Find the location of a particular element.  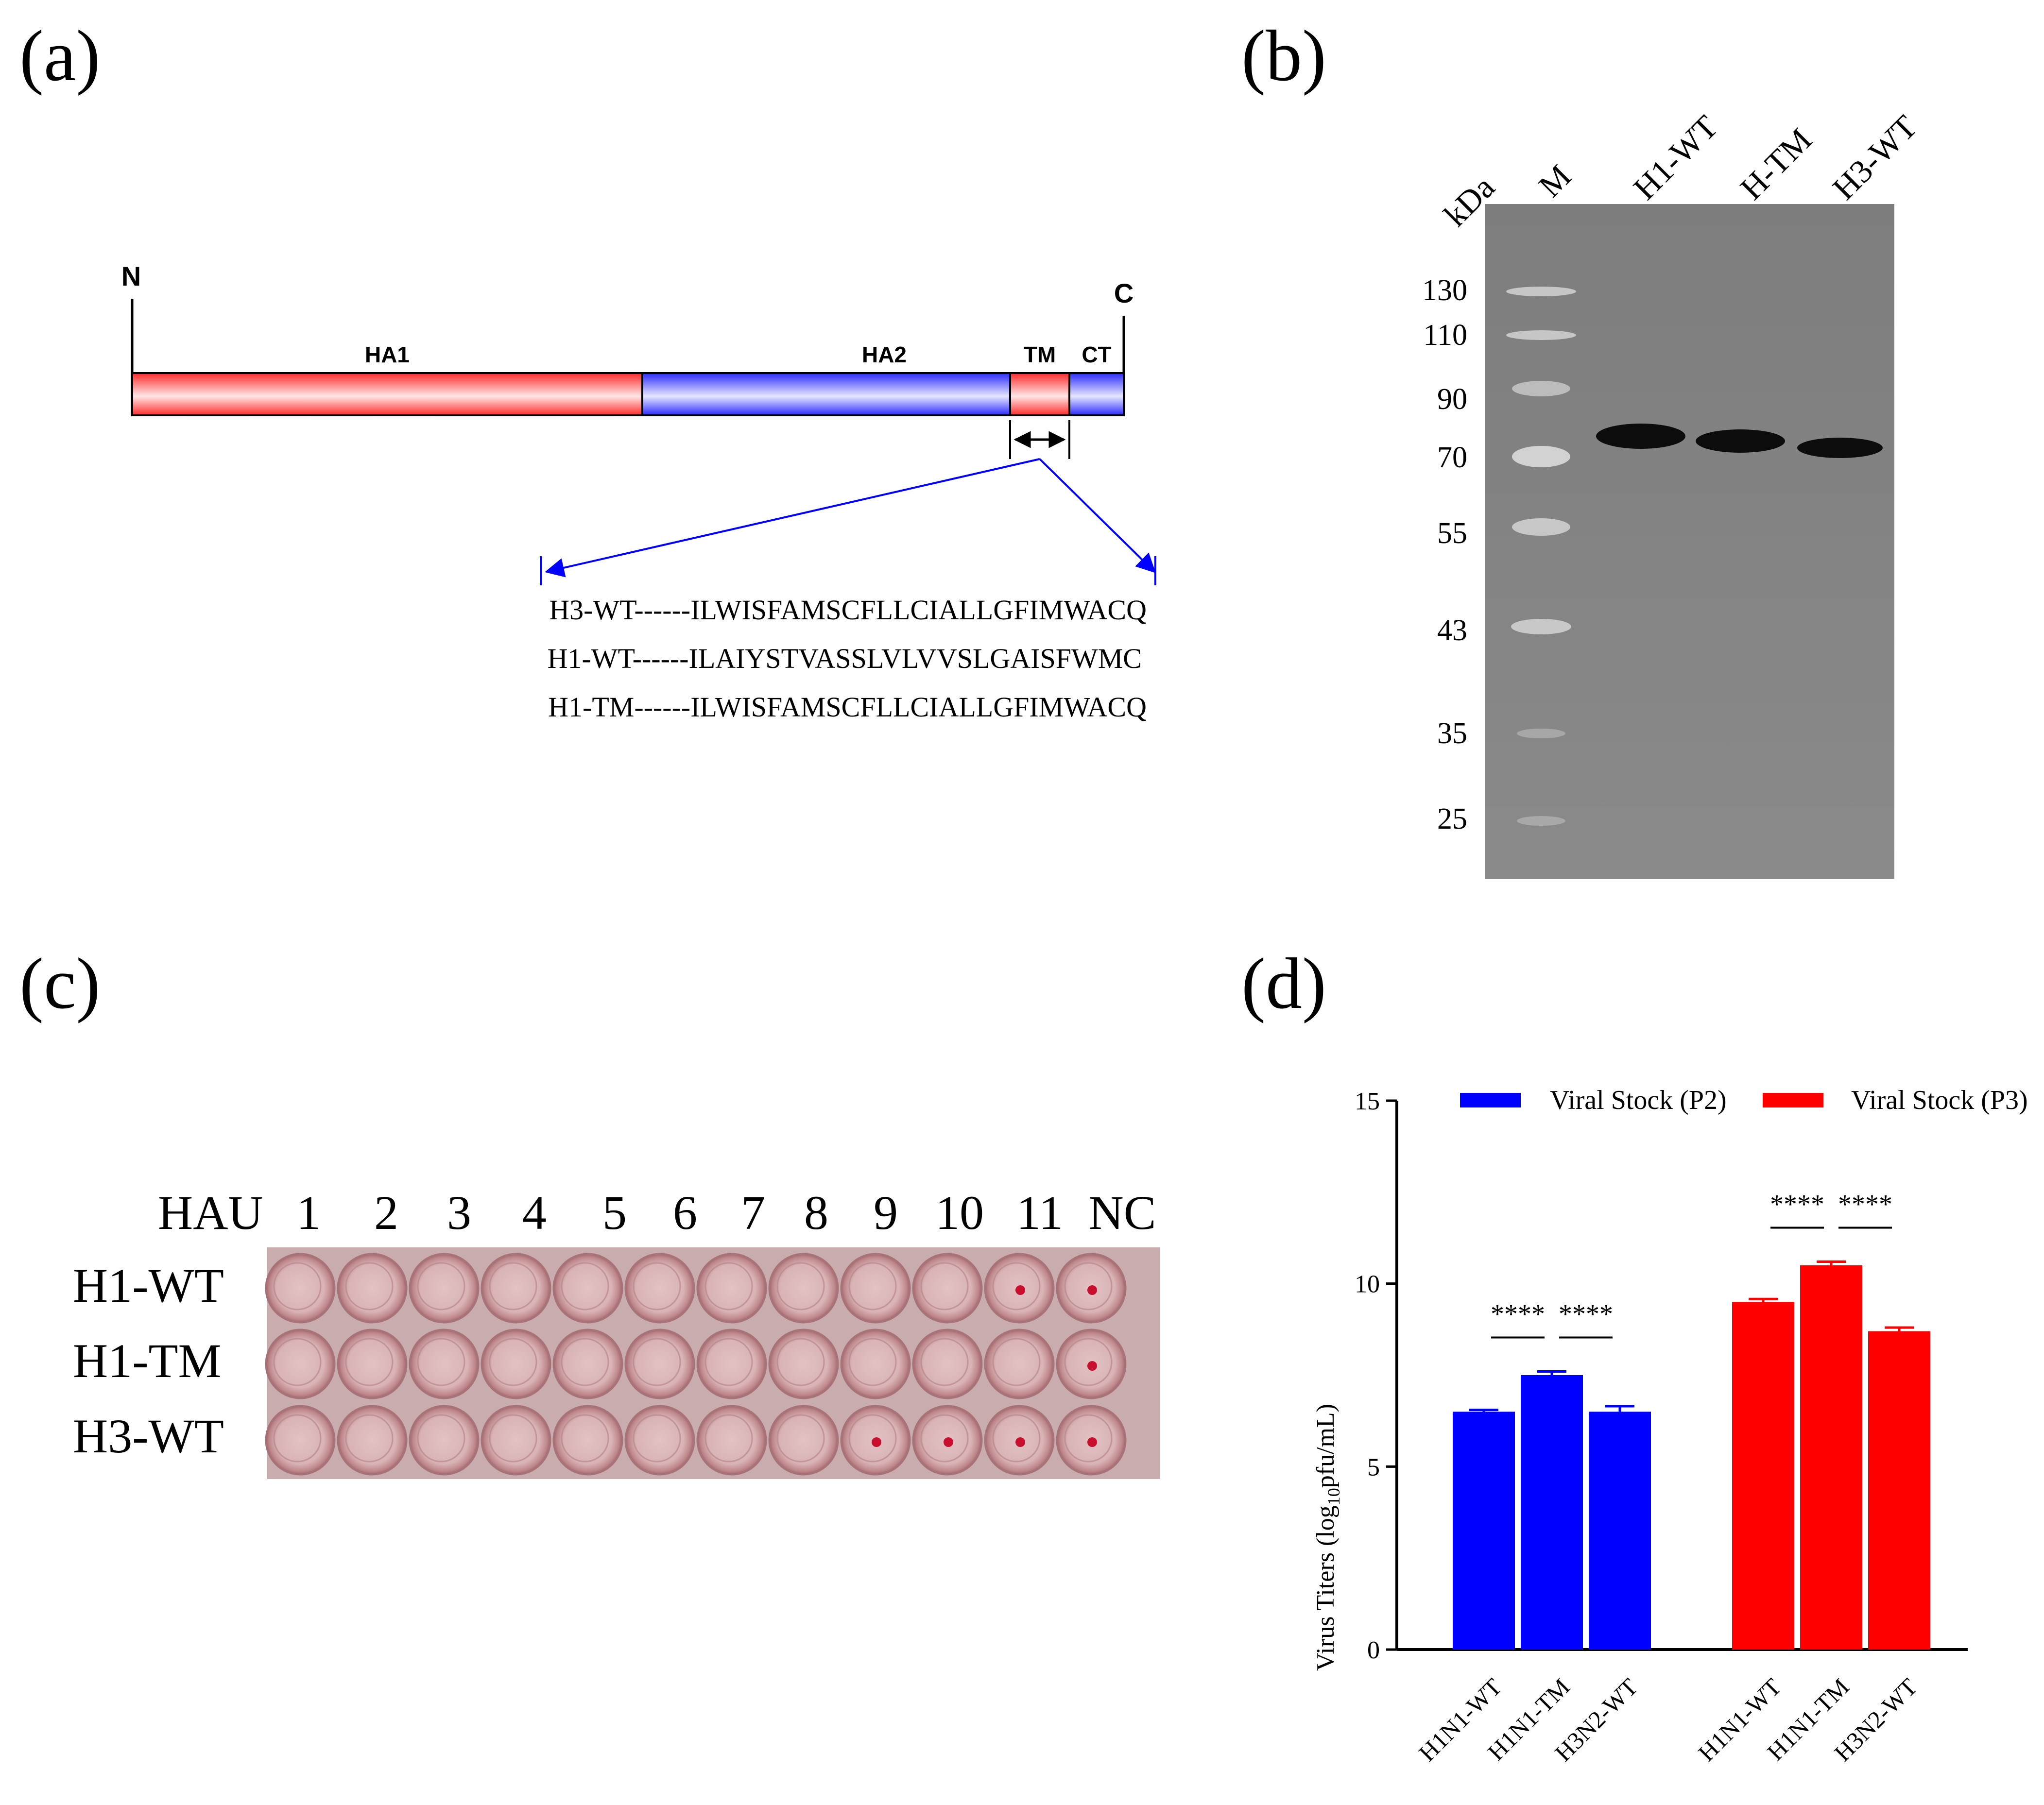

c-terminus-label: C is located at coordinates (1124, 293).